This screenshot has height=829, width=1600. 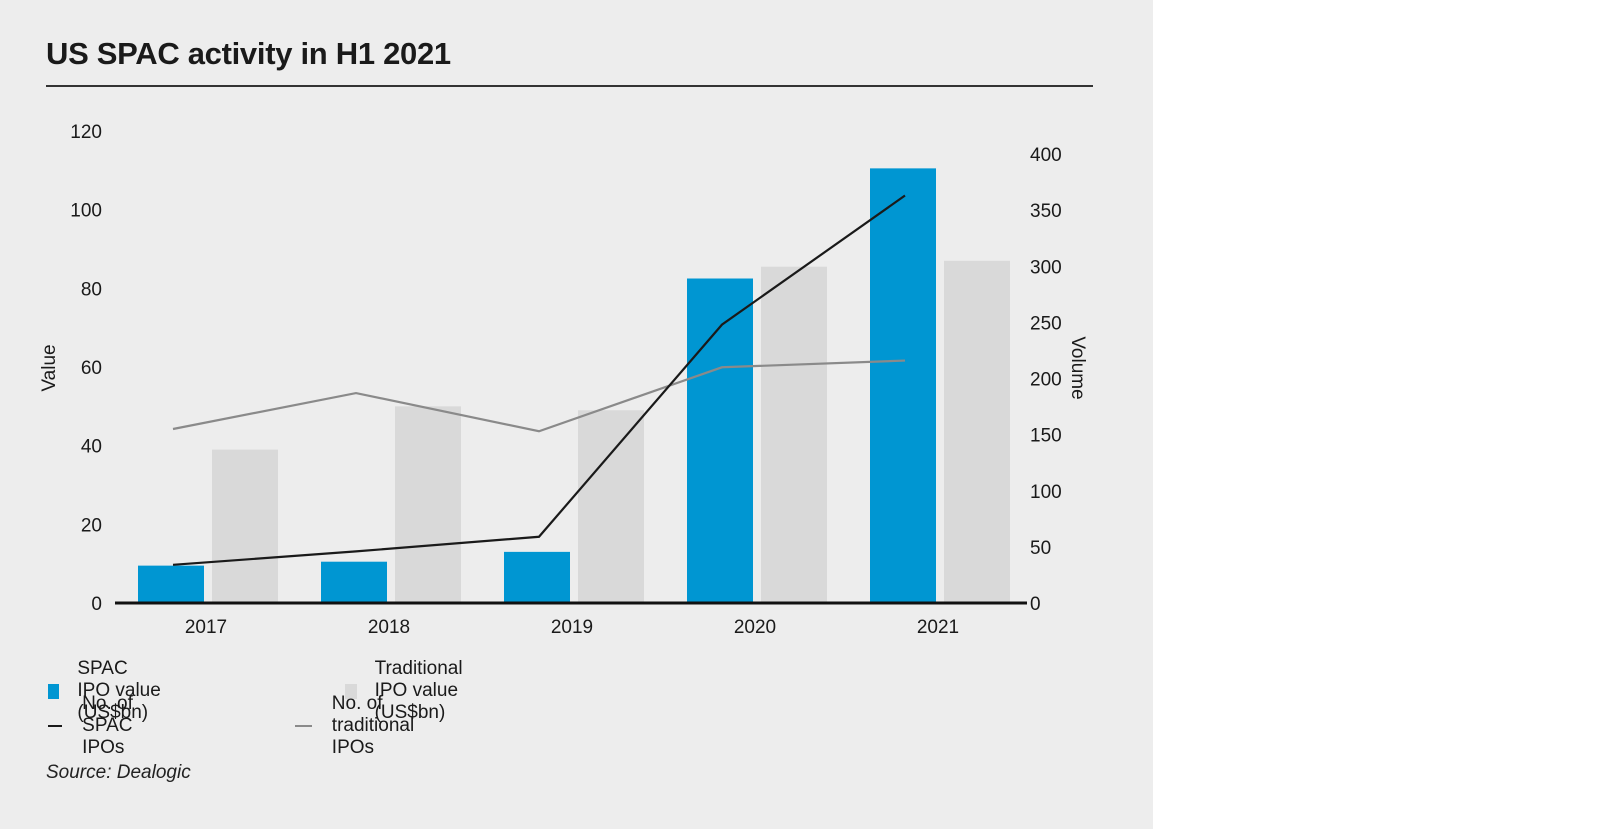 I want to click on title-divider, so click(x=569, y=86).